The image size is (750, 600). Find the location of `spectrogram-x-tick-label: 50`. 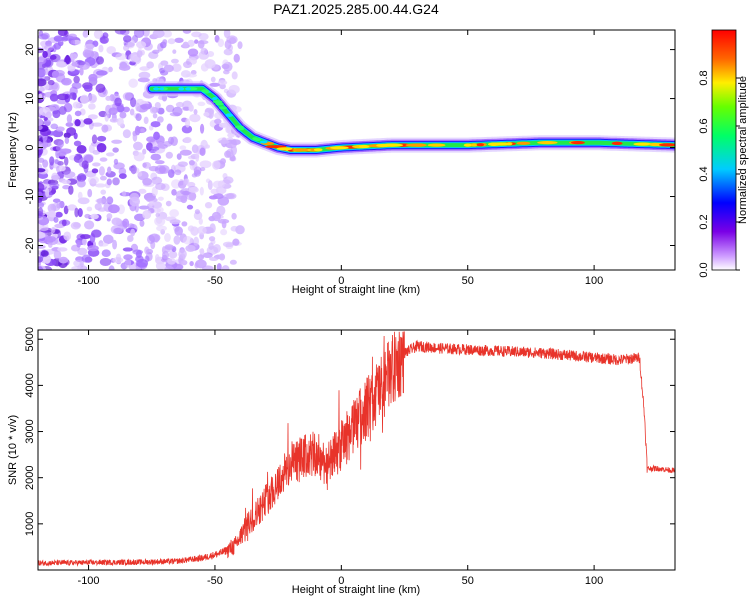

spectrogram-x-tick-label: 50 is located at coordinates (468, 281).